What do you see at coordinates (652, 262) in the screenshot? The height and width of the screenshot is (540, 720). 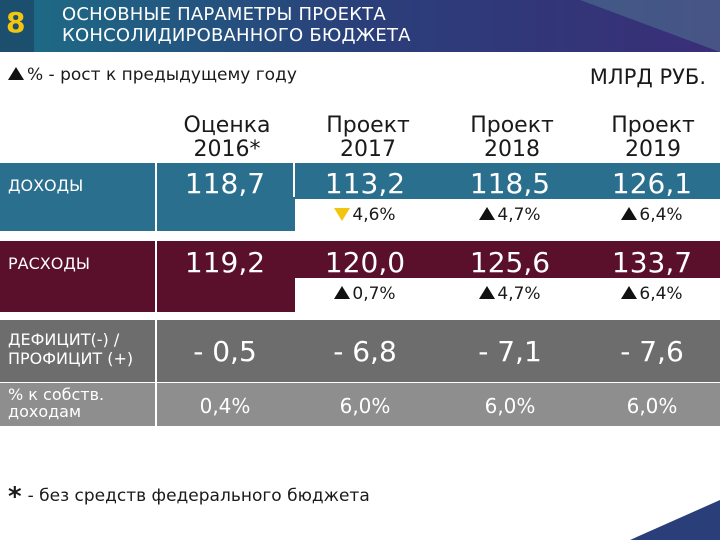 I see `expense-value-2019: 133,7` at bounding box center [652, 262].